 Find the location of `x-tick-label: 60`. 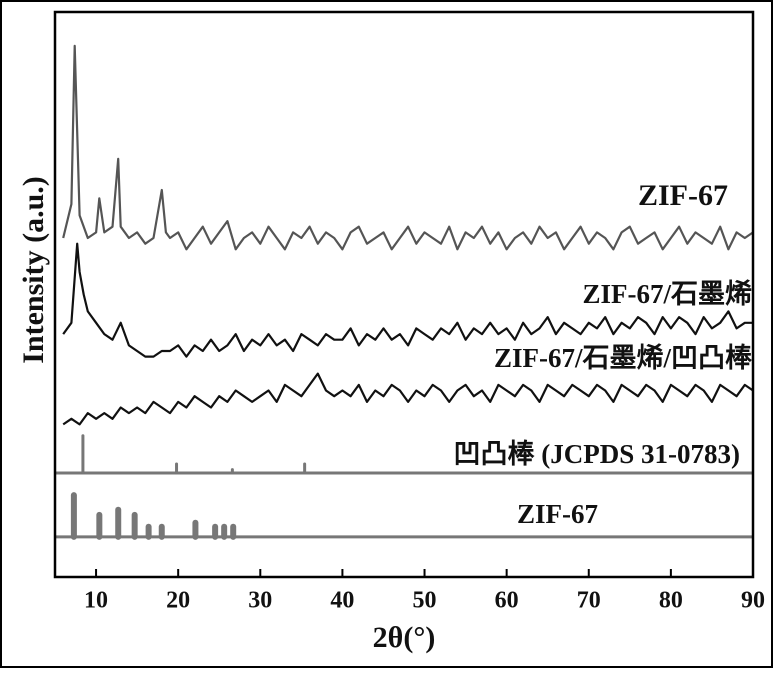

x-tick-label: 60 is located at coordinates (507, 601).